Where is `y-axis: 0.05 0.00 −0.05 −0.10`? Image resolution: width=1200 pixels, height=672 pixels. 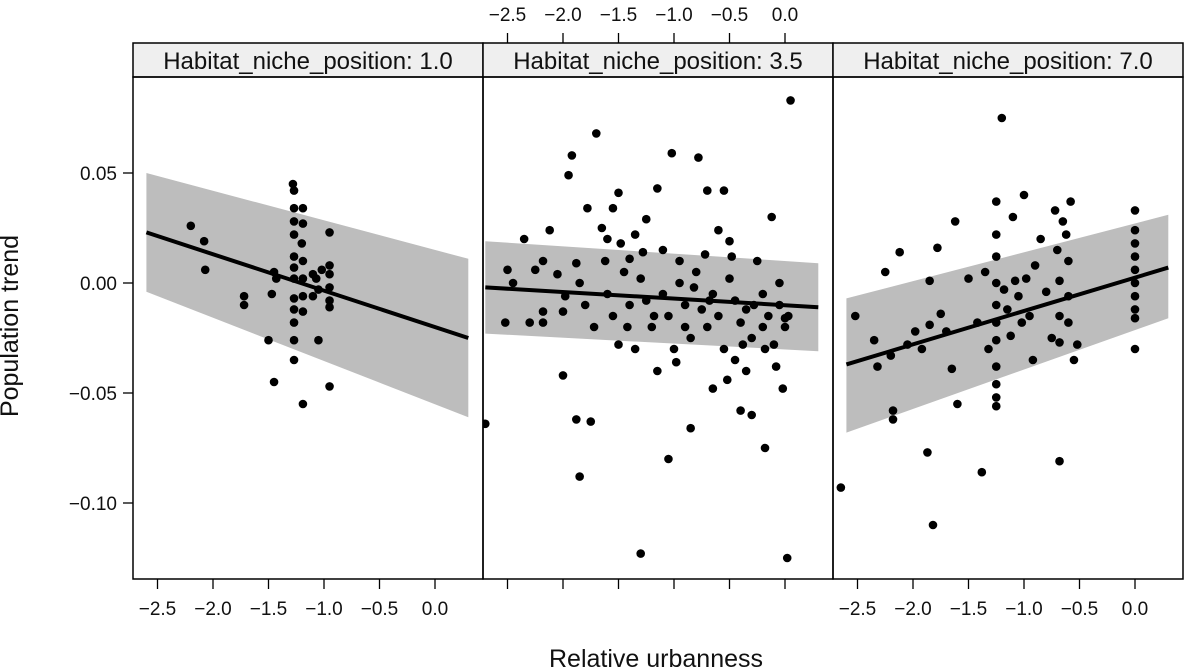
y-axis: 0.05 0.00 −0.05 −0.10 is located at coordinates (101, 339).